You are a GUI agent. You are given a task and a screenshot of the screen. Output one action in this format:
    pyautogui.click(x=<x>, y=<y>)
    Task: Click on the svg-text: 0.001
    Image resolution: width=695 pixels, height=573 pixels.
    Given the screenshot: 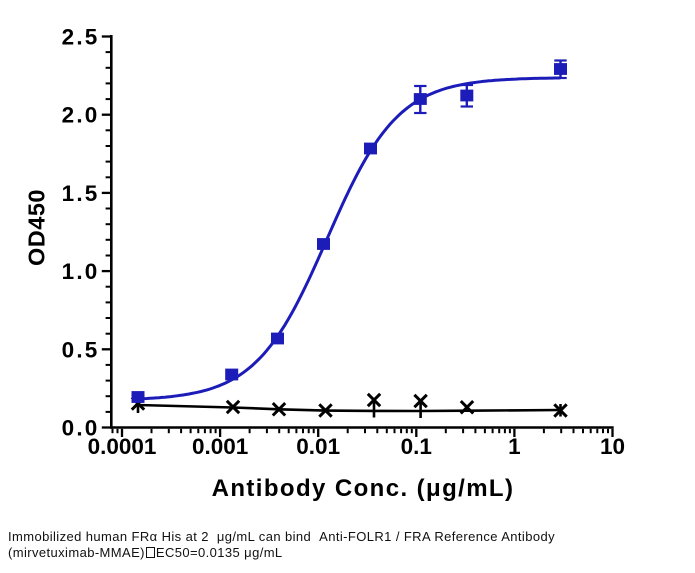 What is the action you would take?
    pyautogui.click(x=220, y=446)
    